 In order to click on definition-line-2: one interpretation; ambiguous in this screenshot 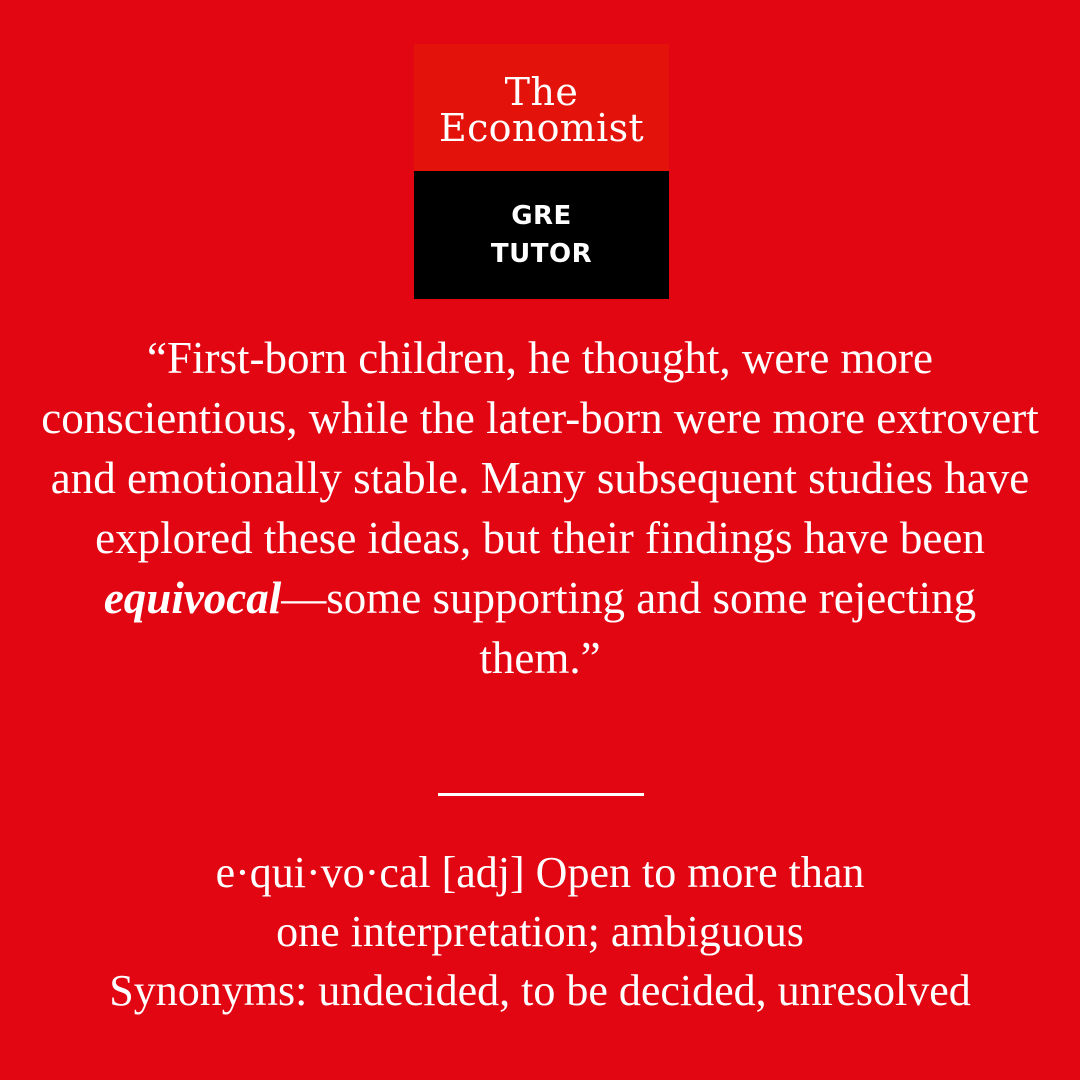, I will do `click(540, 931)`.